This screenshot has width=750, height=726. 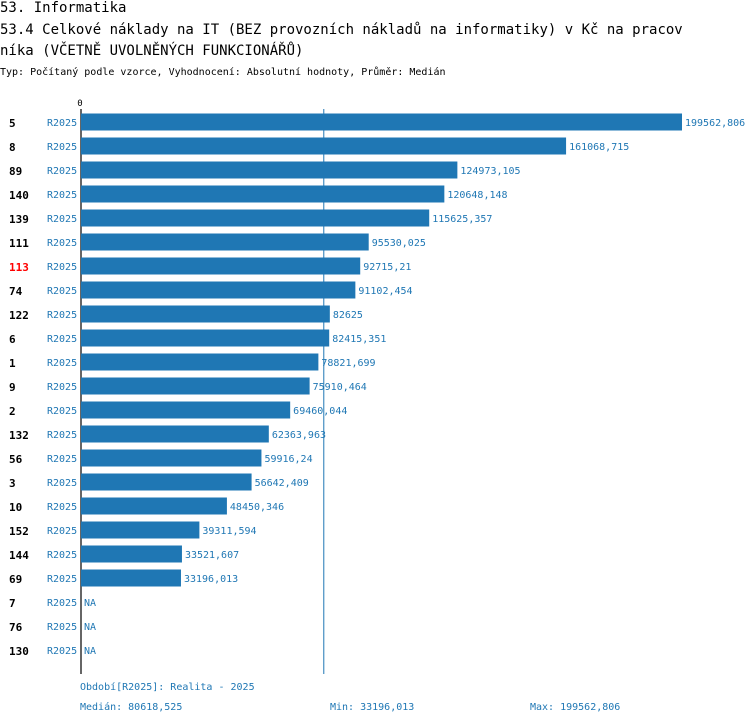 I want to click on footer-max: Max: 199562,806, so click(x=575, y=707).